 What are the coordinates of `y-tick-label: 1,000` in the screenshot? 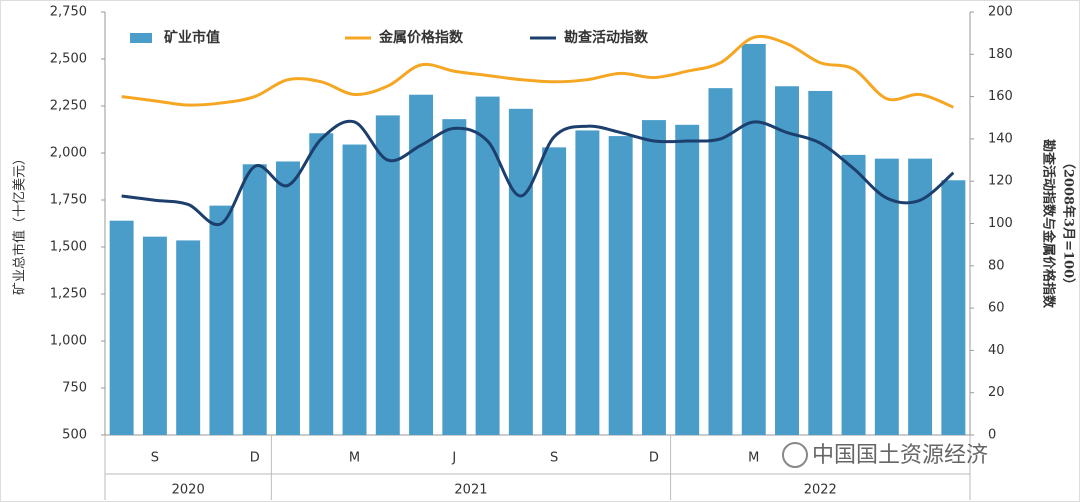 It's located at (68, 341).